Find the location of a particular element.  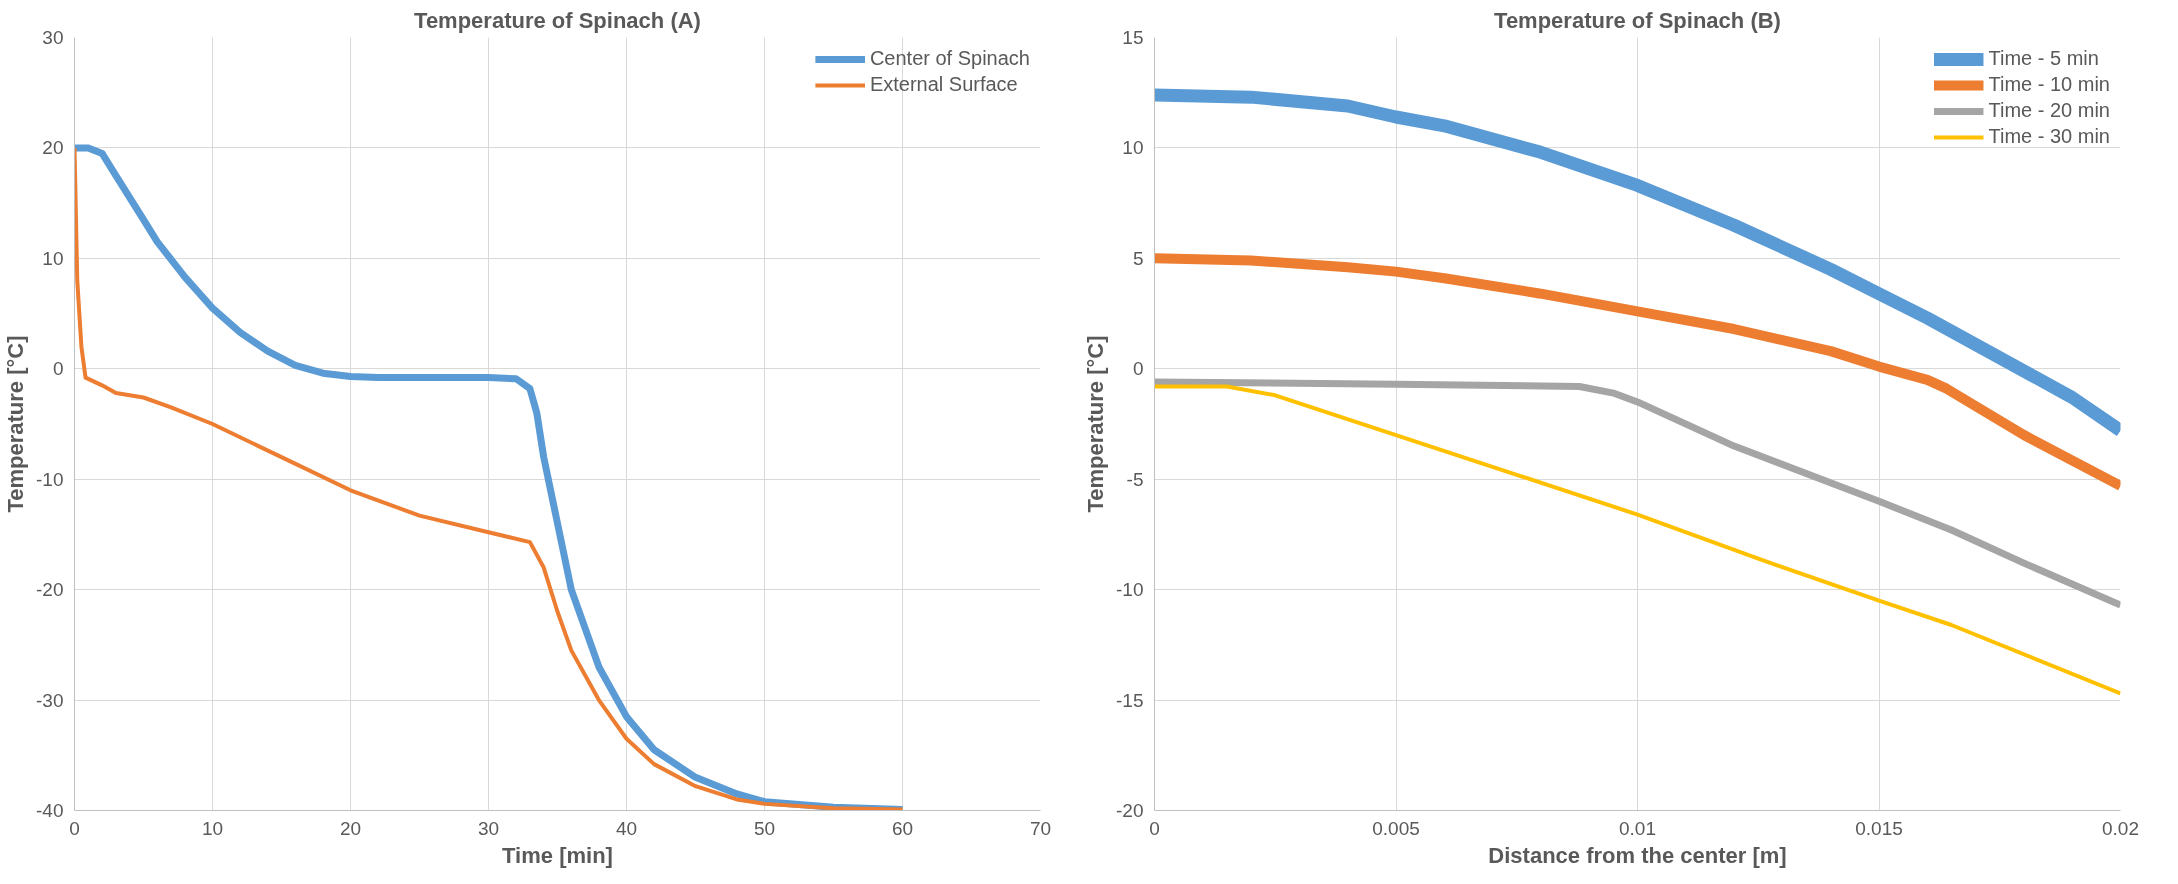

x-tick-label: 0.01 is located at coordinates (1637, 828).